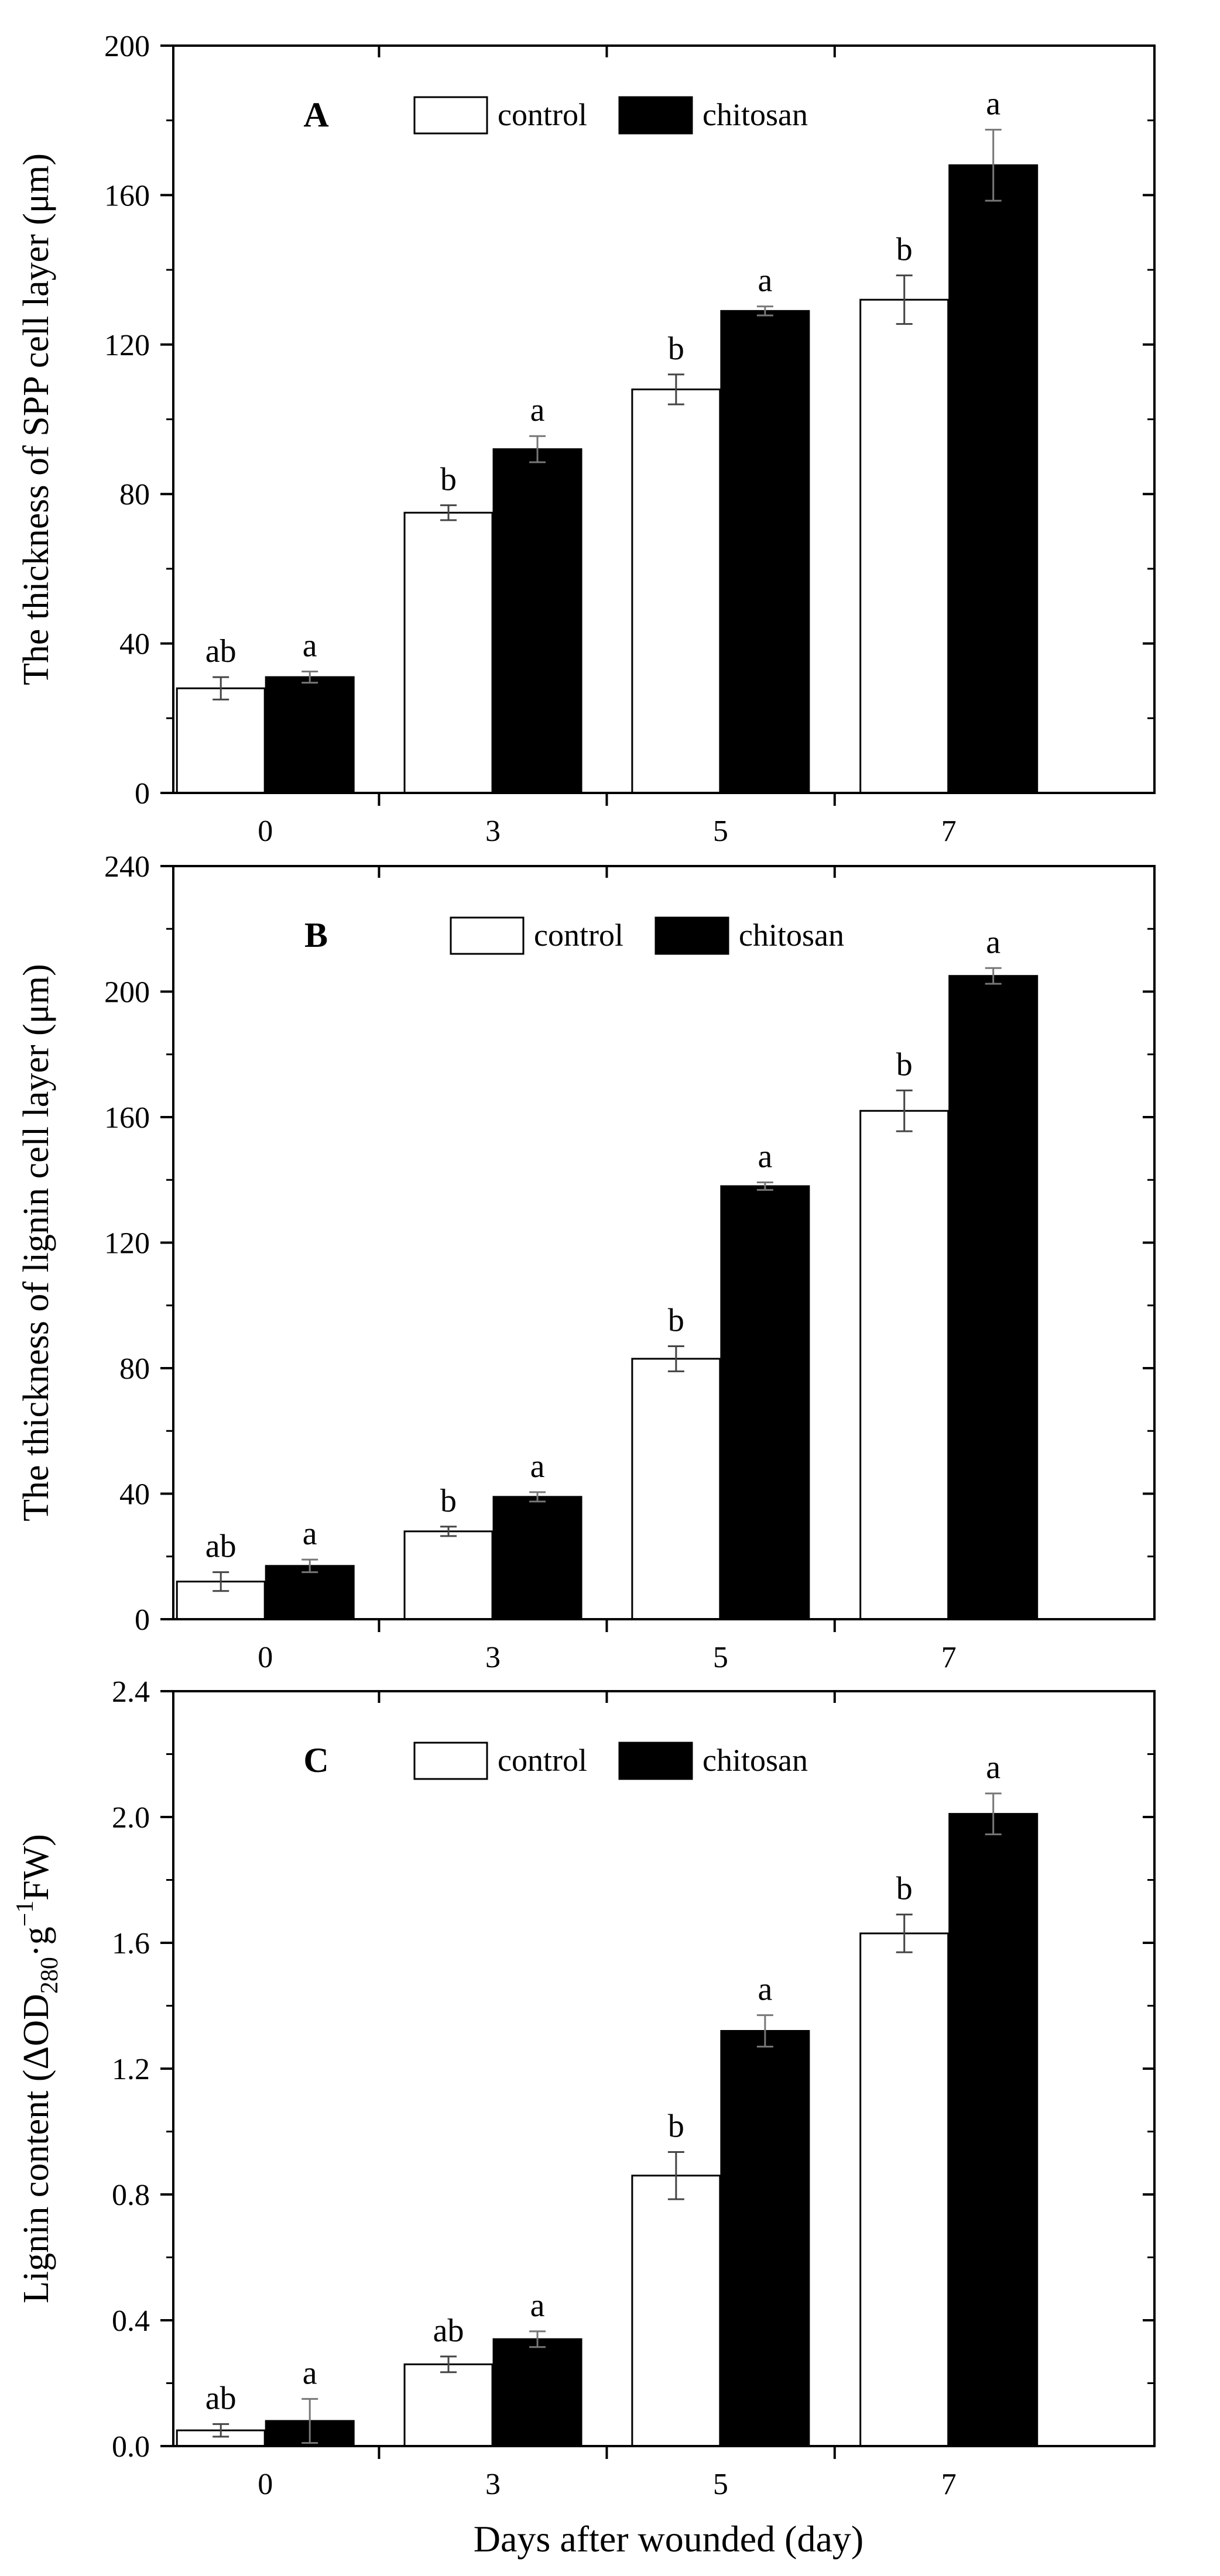  What do you see at coordinates (316, 935) in the screenshot?
I see `panel-label: B` at bounding box center [316, 935].